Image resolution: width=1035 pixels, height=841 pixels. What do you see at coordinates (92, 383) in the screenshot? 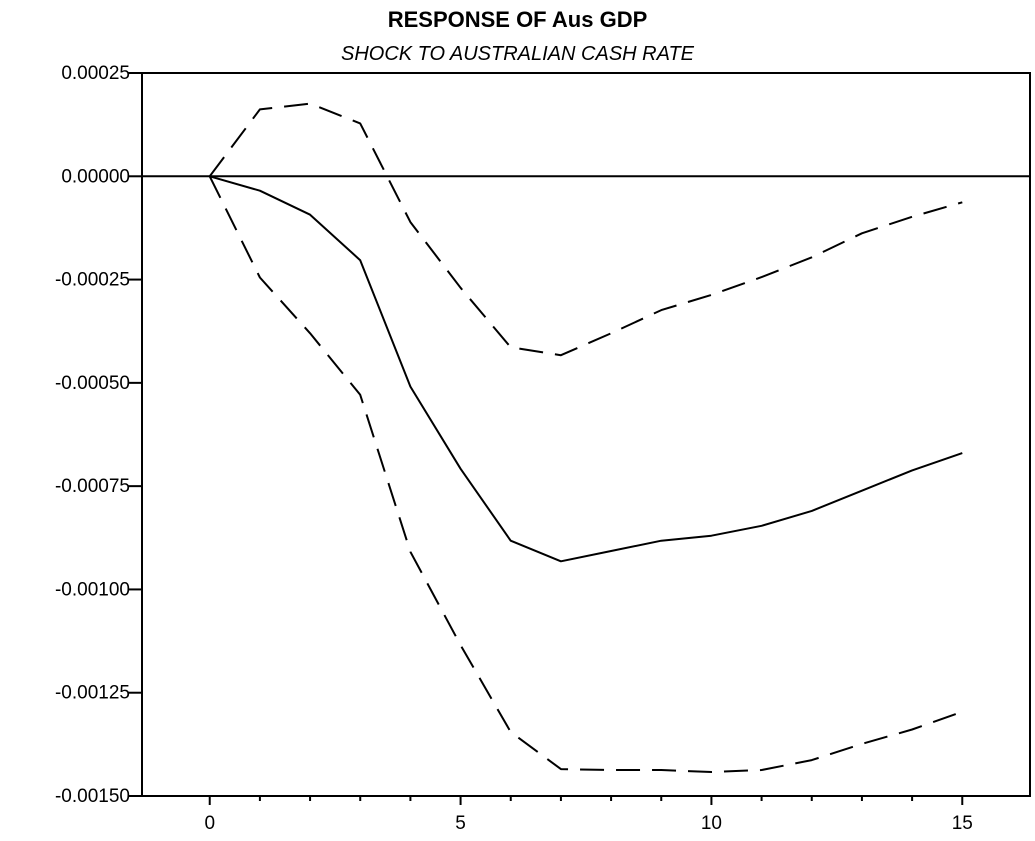
I see `y-tick-label: -0.00050` at bounding box center [92, 383].